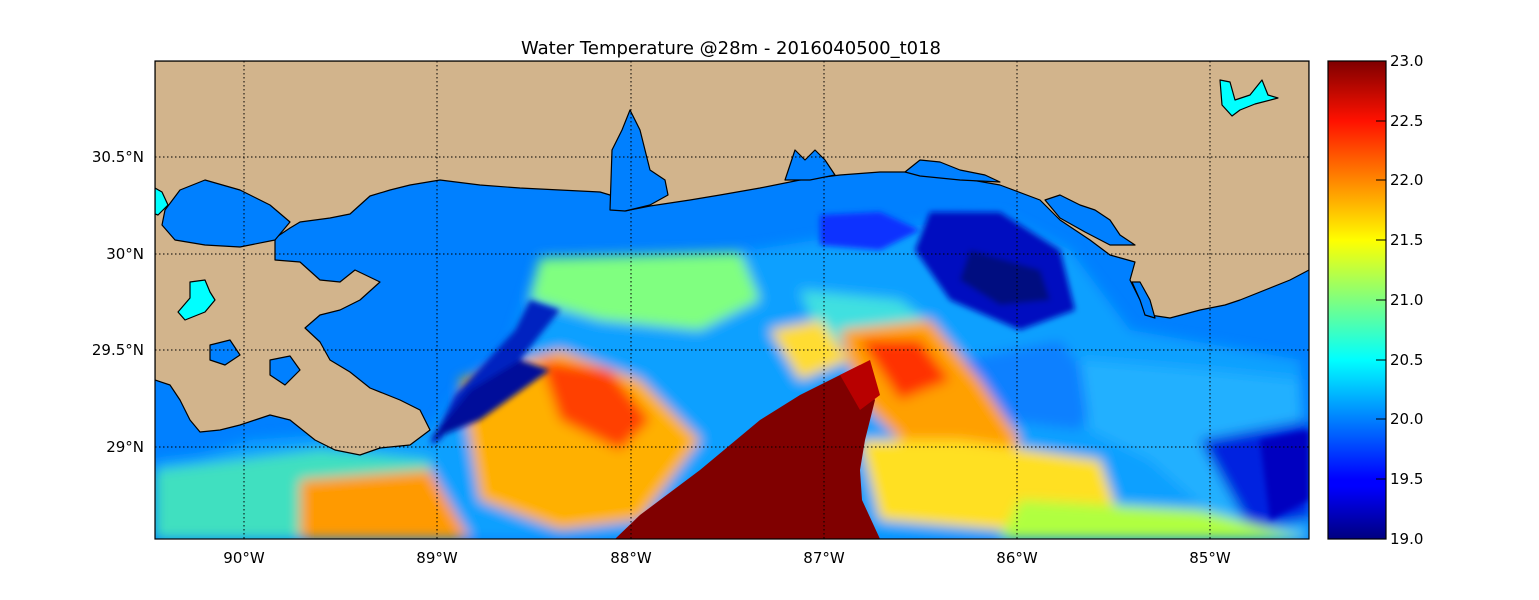  I want to click on lon-label-88w: 88°W, so click(631, 558).